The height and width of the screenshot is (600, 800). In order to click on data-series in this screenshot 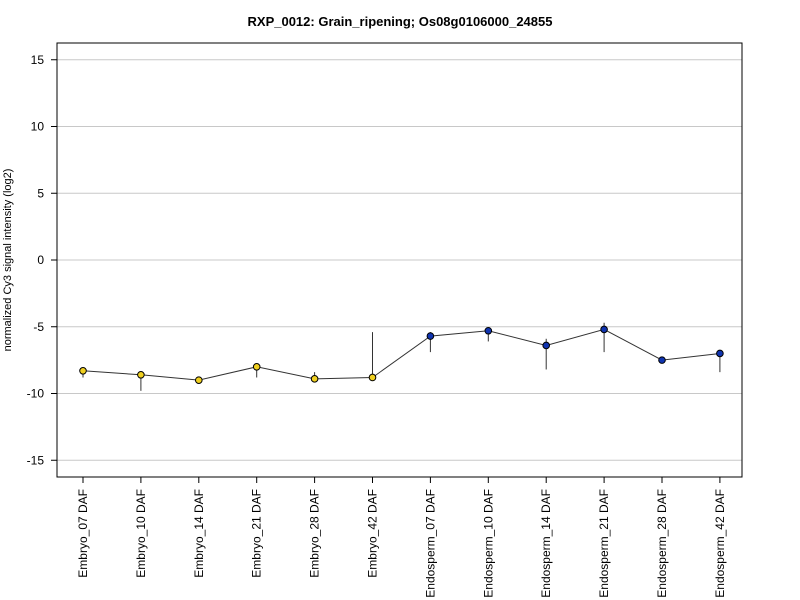, I will do `click(401, 356)`.